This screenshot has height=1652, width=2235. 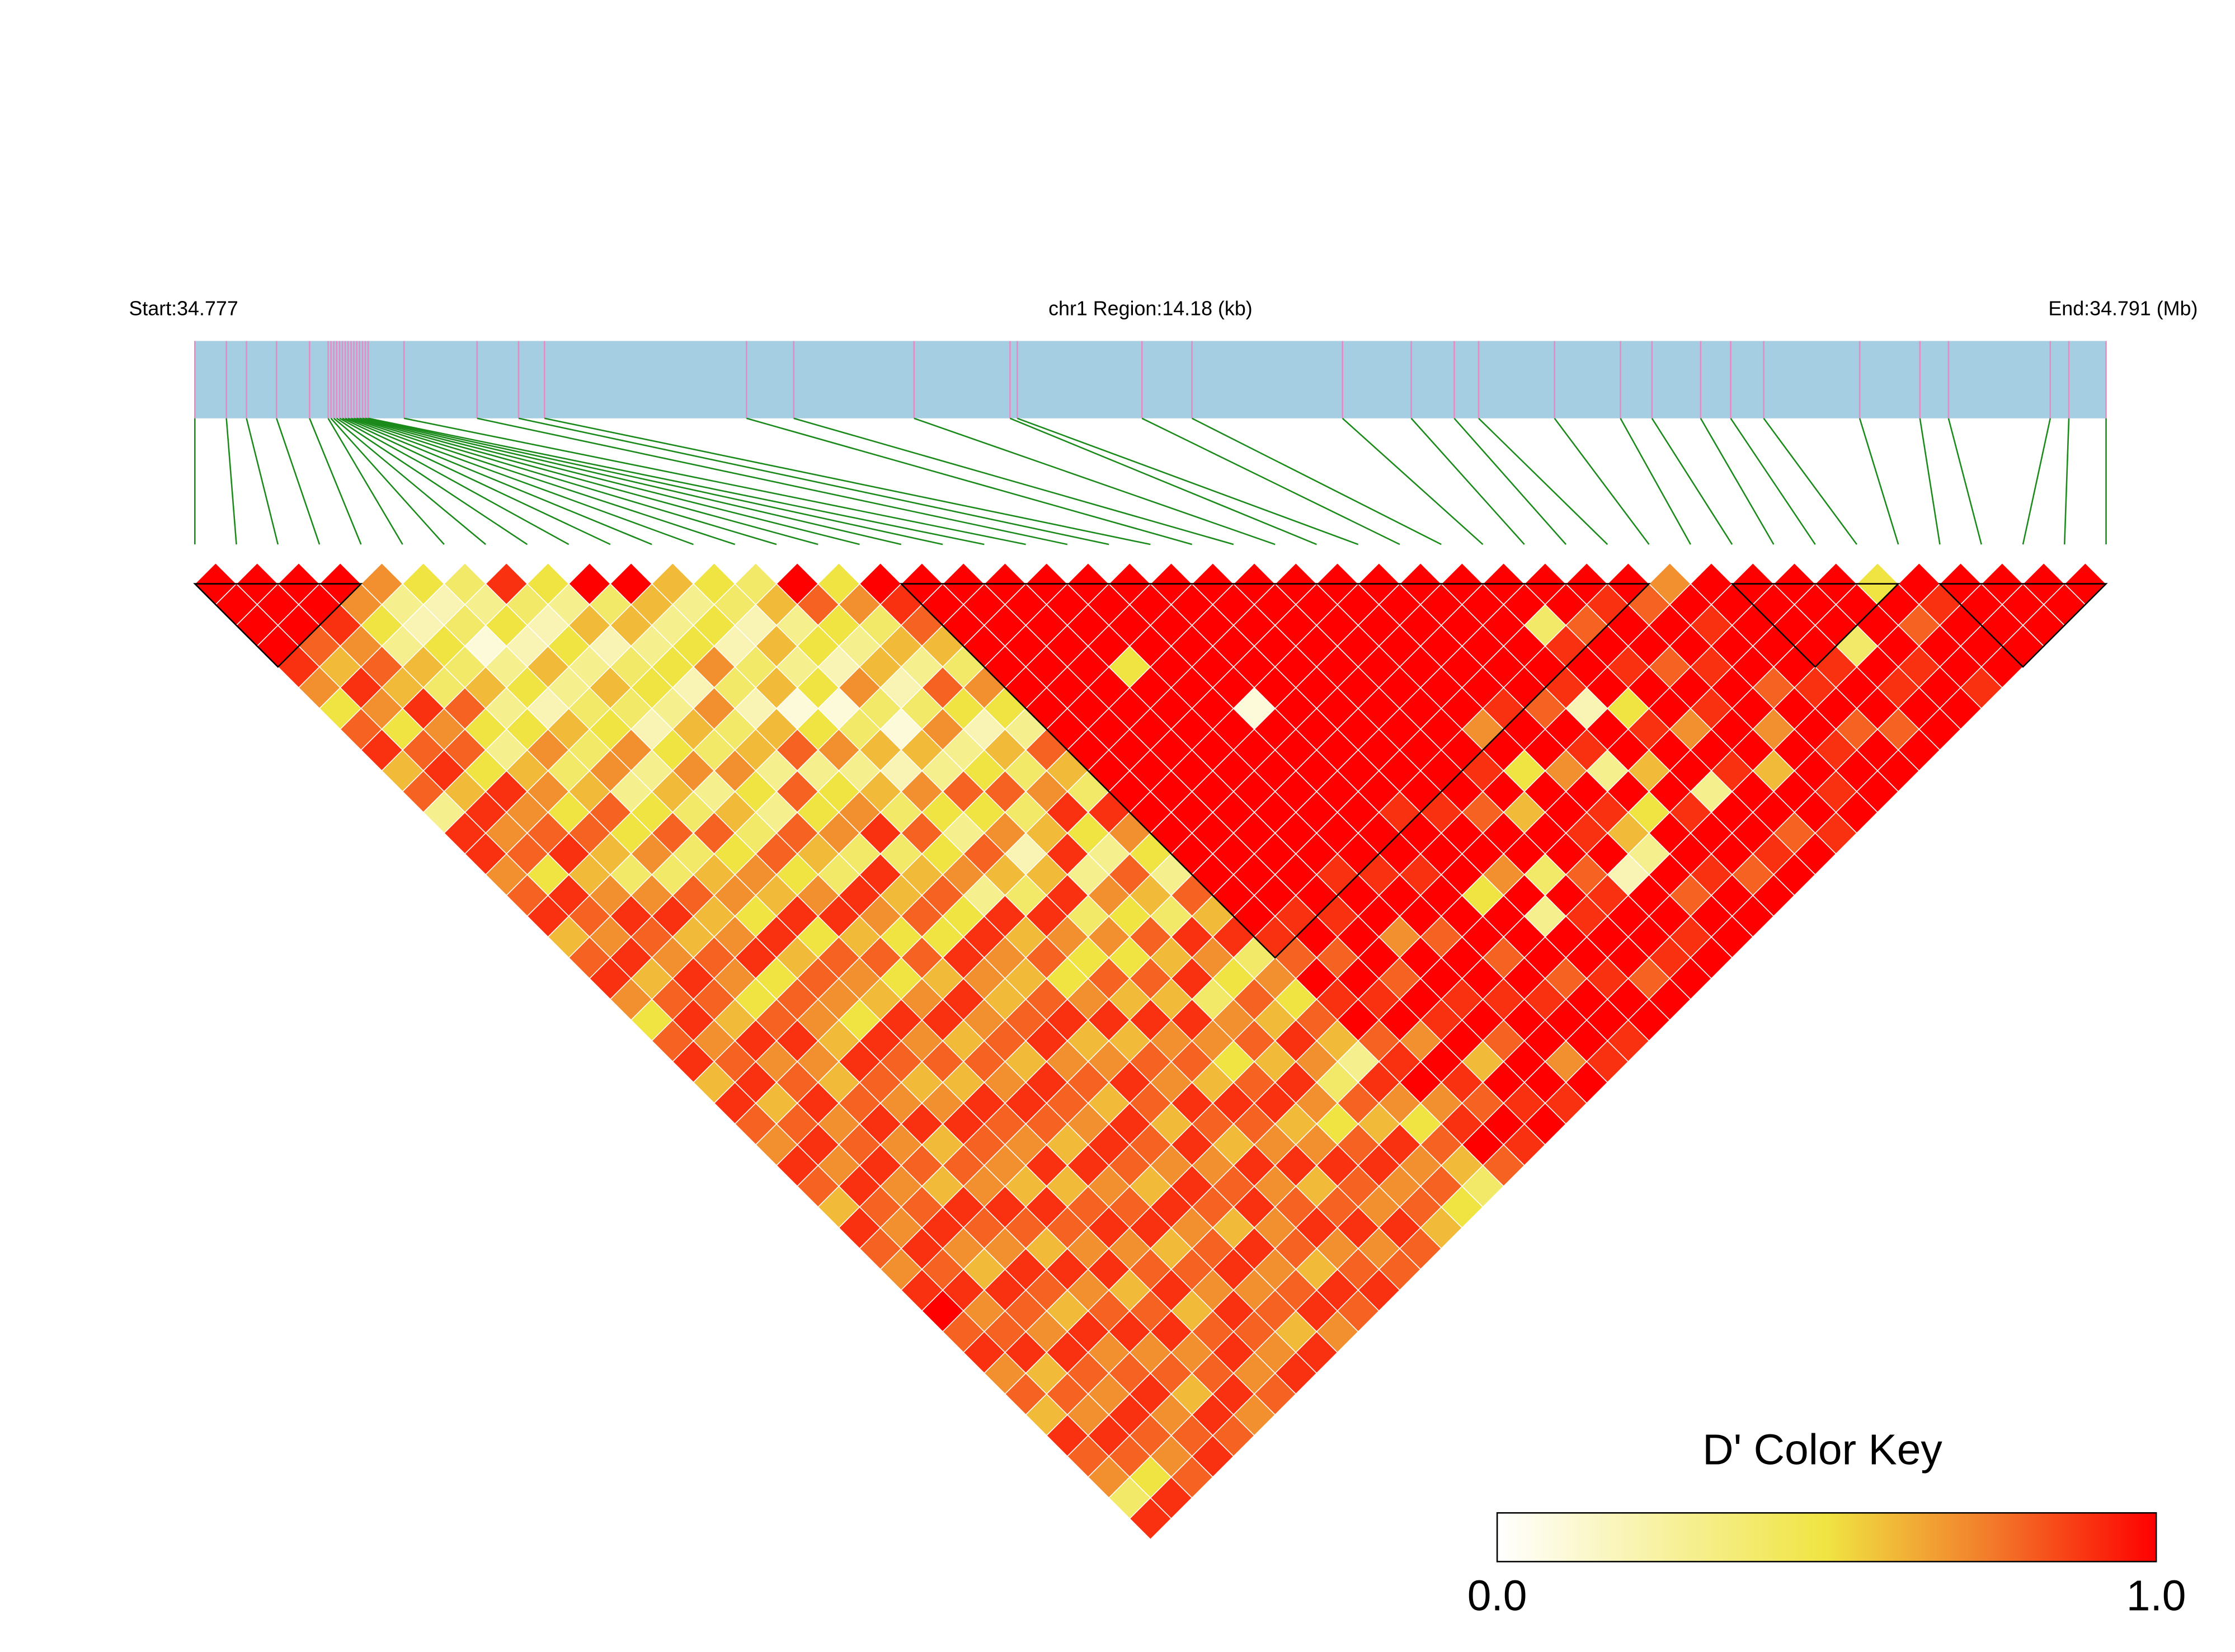 I want to click on color-key-bar, so click(x=1827, y=1537).